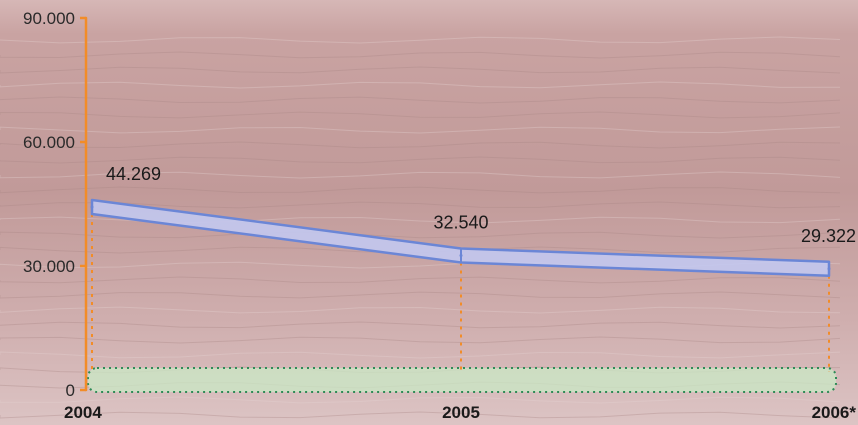 This screenshot has height=425, width=858. What do you see at coordinates (49, 18) in the screenshot?
I see `y-tick-label: 90.000` at bounding box center [49, 18].